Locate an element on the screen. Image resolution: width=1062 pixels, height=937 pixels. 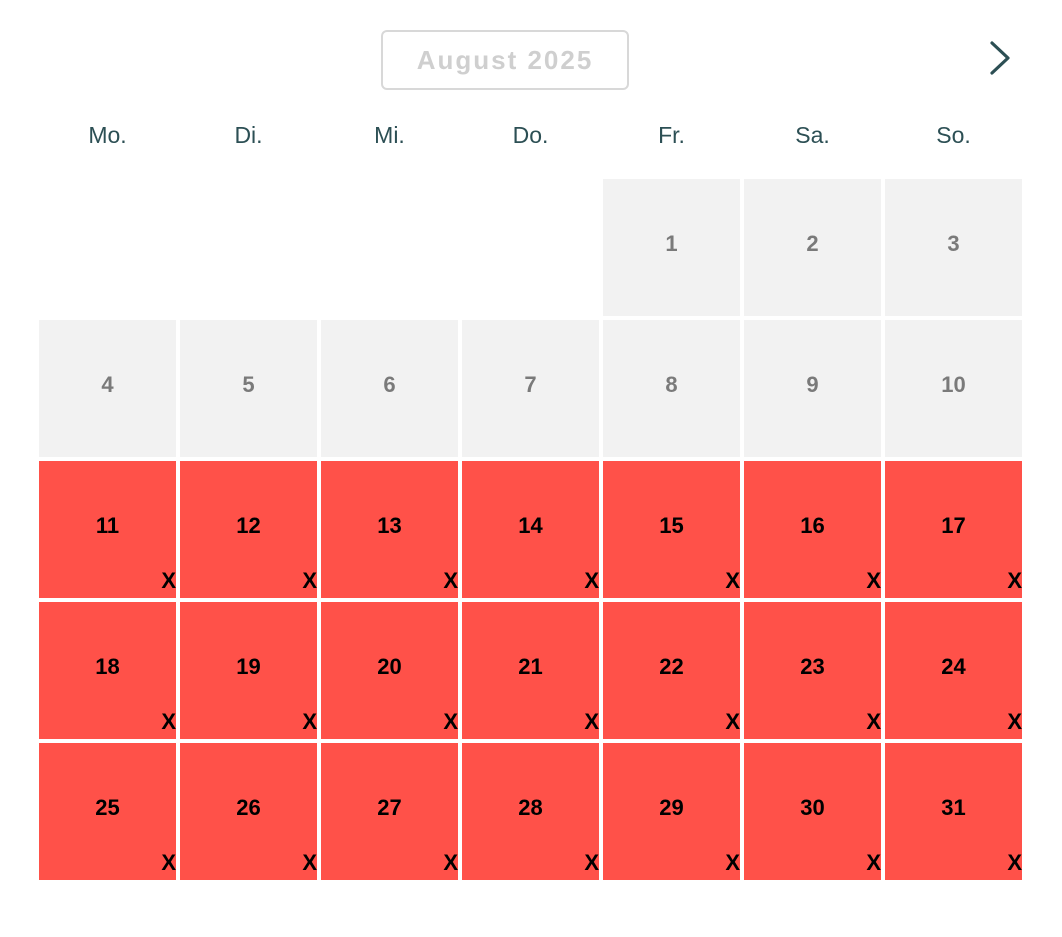
day-cell-20: 20 X is located at coordinates (389, 670).